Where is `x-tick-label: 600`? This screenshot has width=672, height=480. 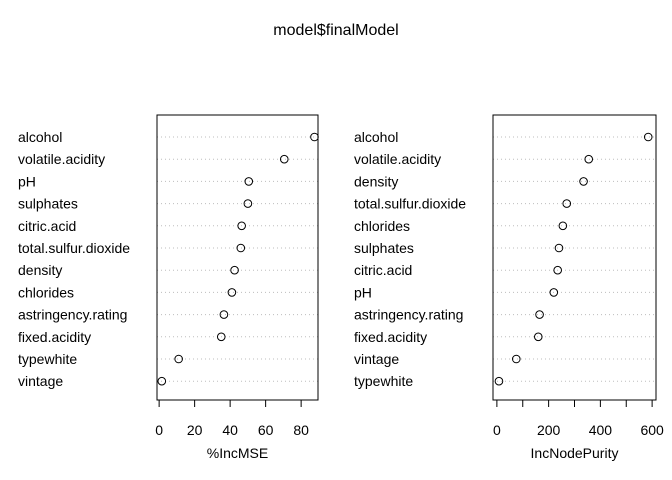 x-tick-label: 600 is located at coordinates (652, 430).